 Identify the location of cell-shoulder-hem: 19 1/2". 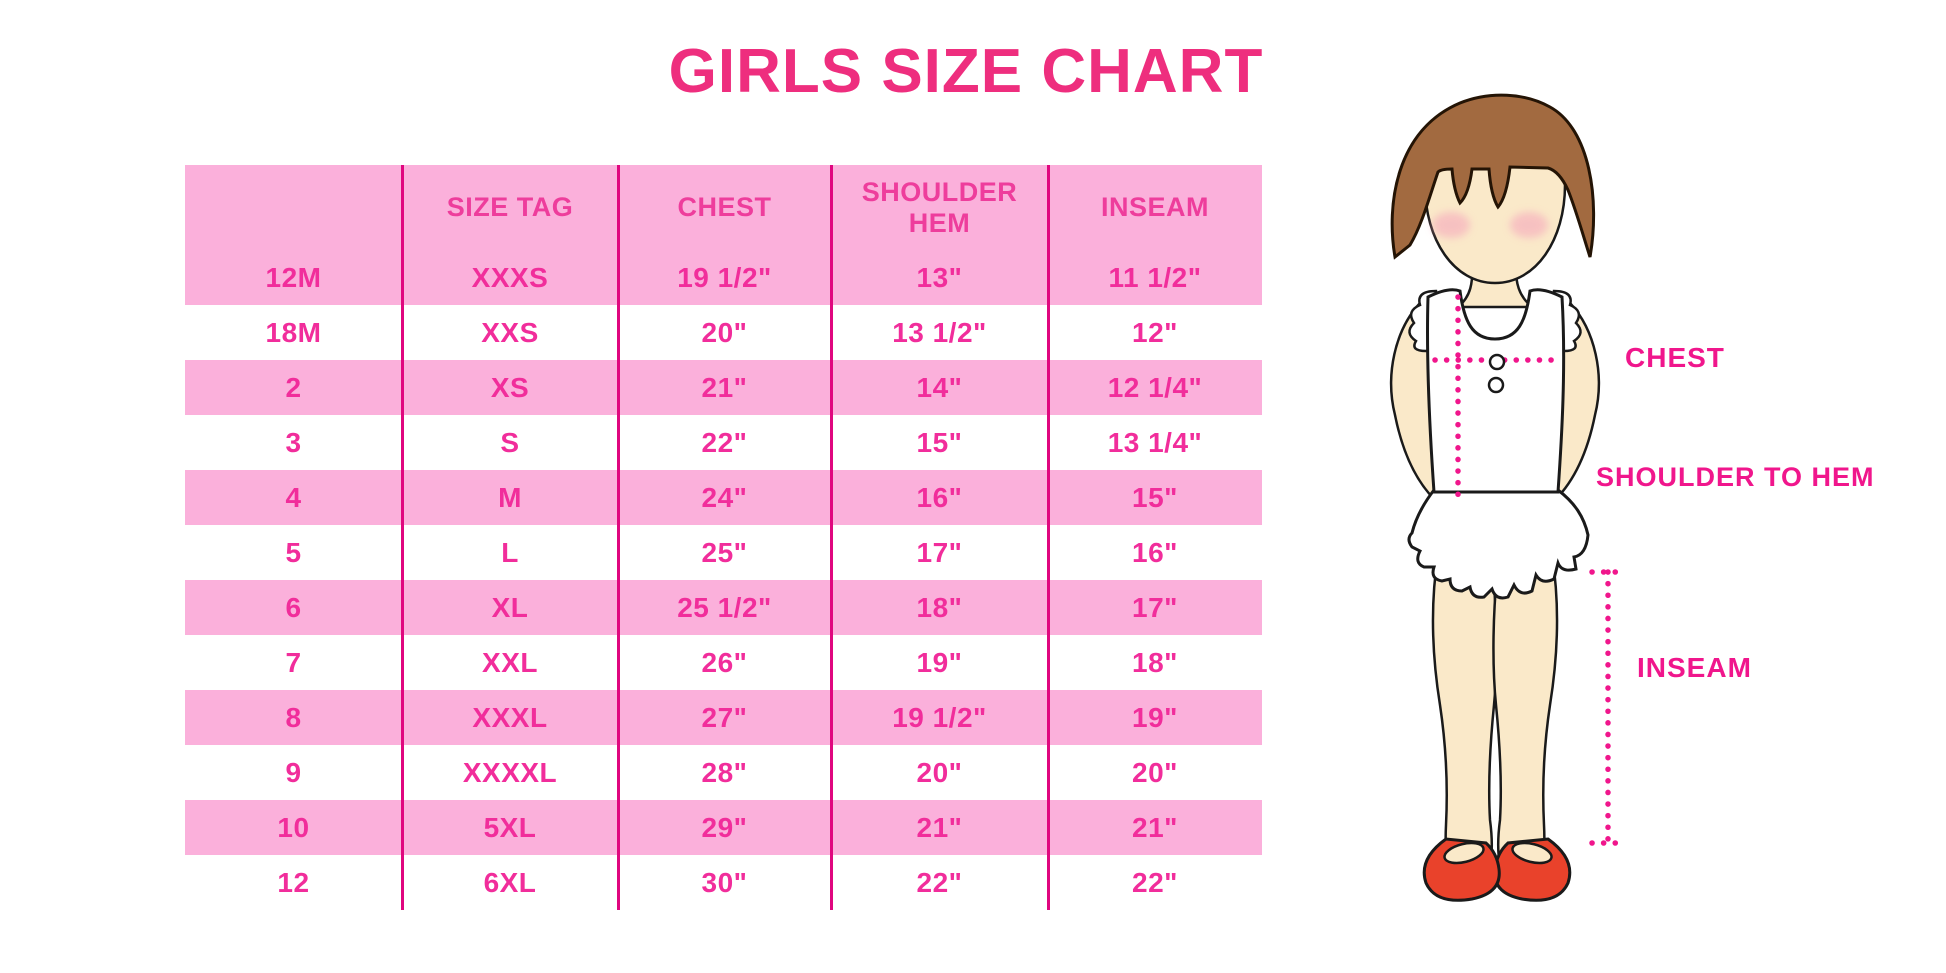
(939, 717).